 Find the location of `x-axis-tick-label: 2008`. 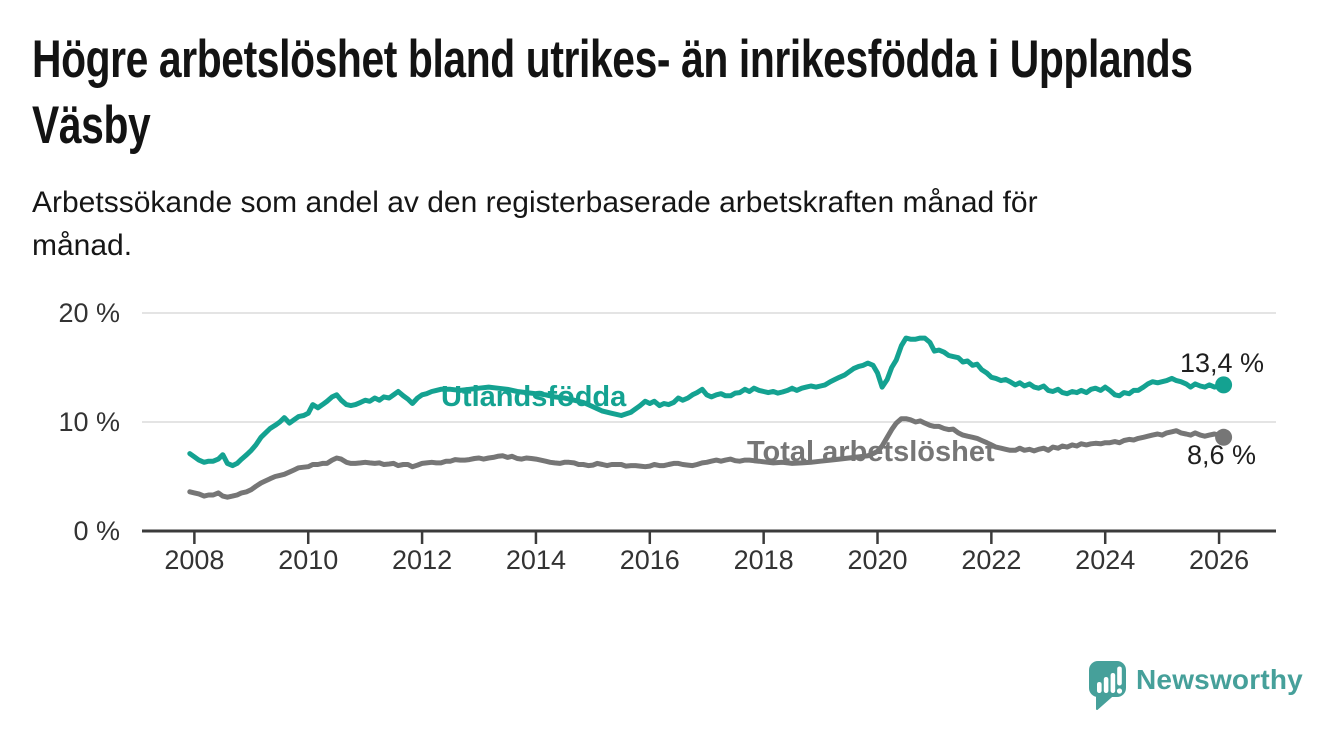

x-axis-tick-label: 2008 is located at coordinates (194, 560).